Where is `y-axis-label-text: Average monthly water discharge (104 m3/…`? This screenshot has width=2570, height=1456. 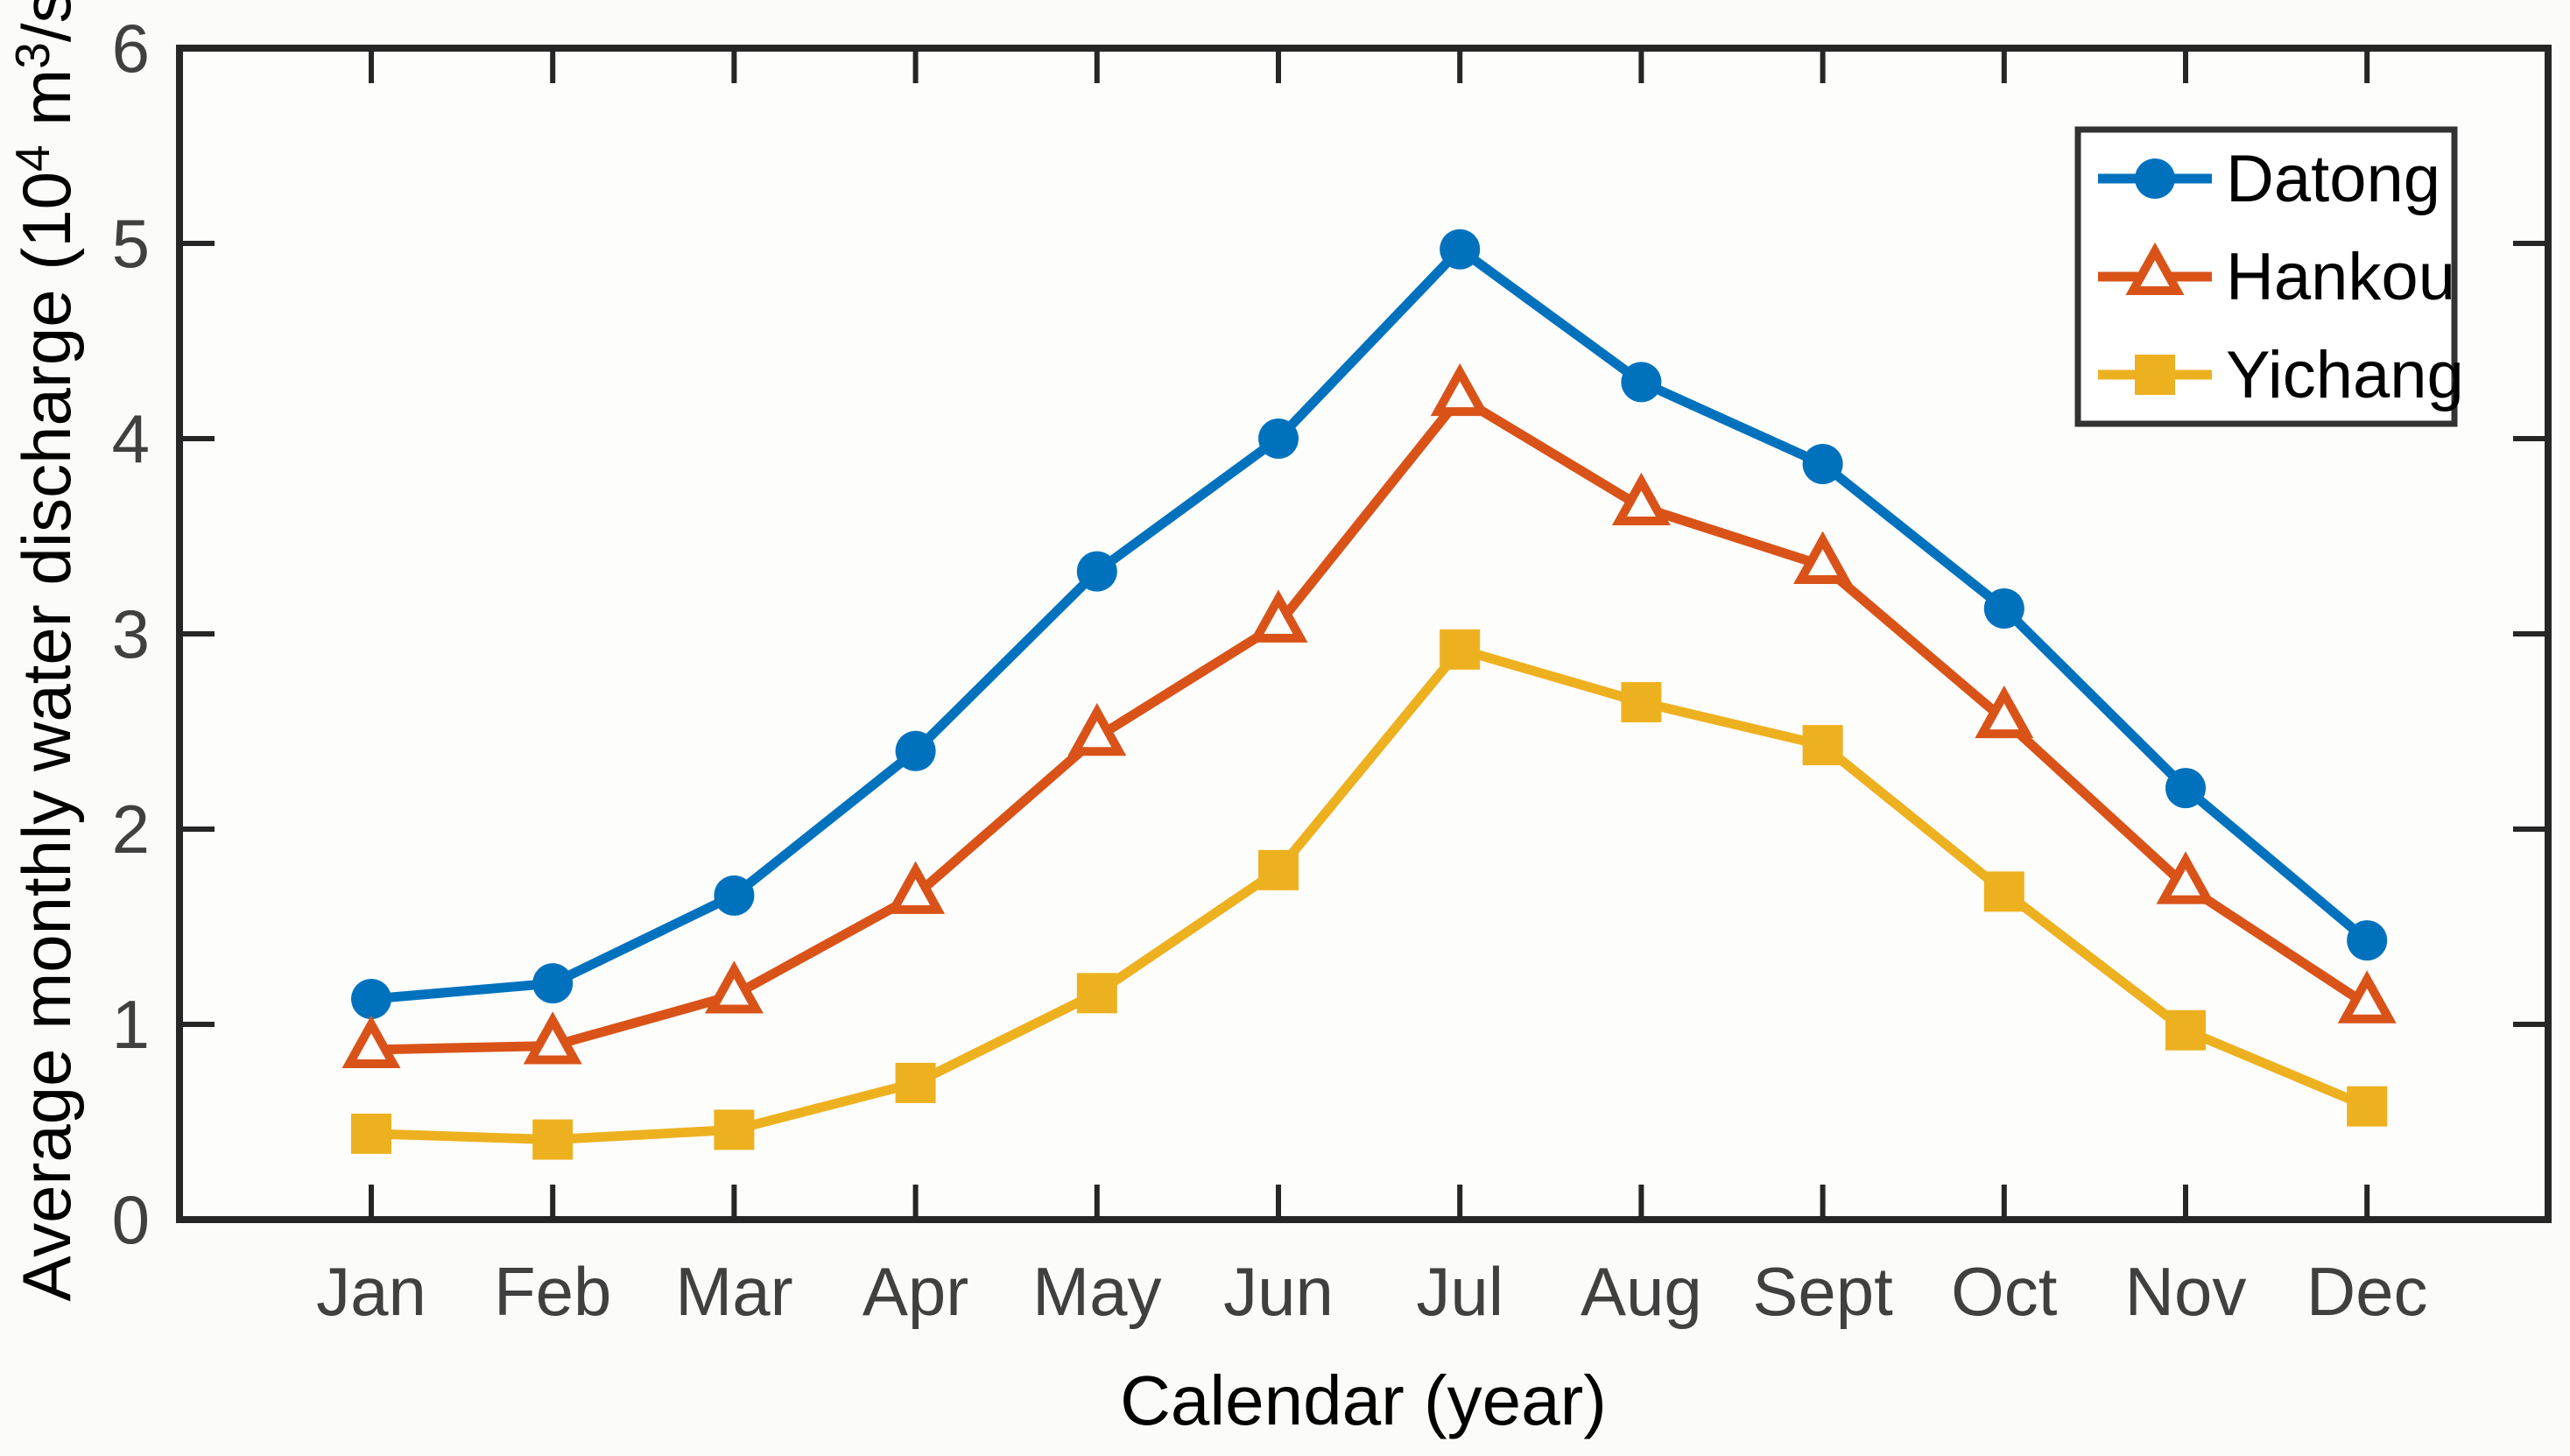
y-axis-label-text: Average monthly water discharge (104 m3/… is located at coordinates (45, 651).